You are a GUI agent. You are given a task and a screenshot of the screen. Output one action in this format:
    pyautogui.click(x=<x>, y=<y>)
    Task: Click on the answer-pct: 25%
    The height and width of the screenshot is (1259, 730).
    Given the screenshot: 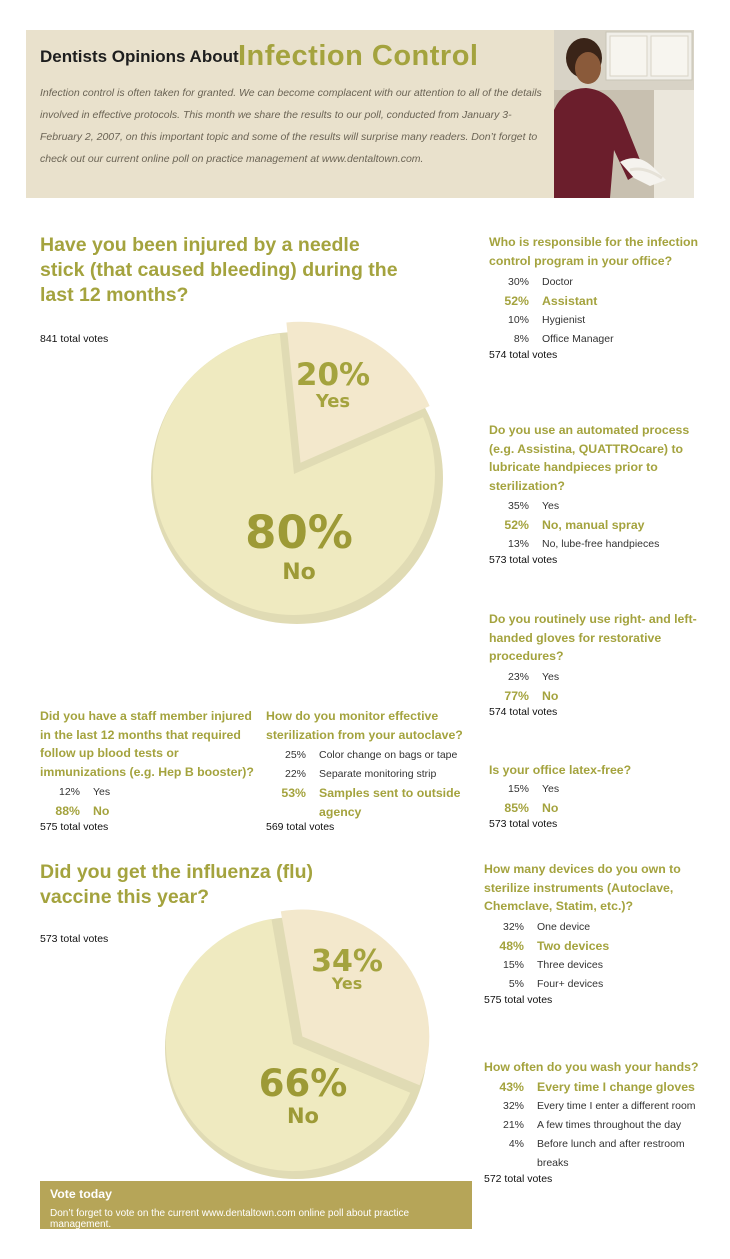 What is the action you would take?
    pyautogui.click(x=295, y=755)
    